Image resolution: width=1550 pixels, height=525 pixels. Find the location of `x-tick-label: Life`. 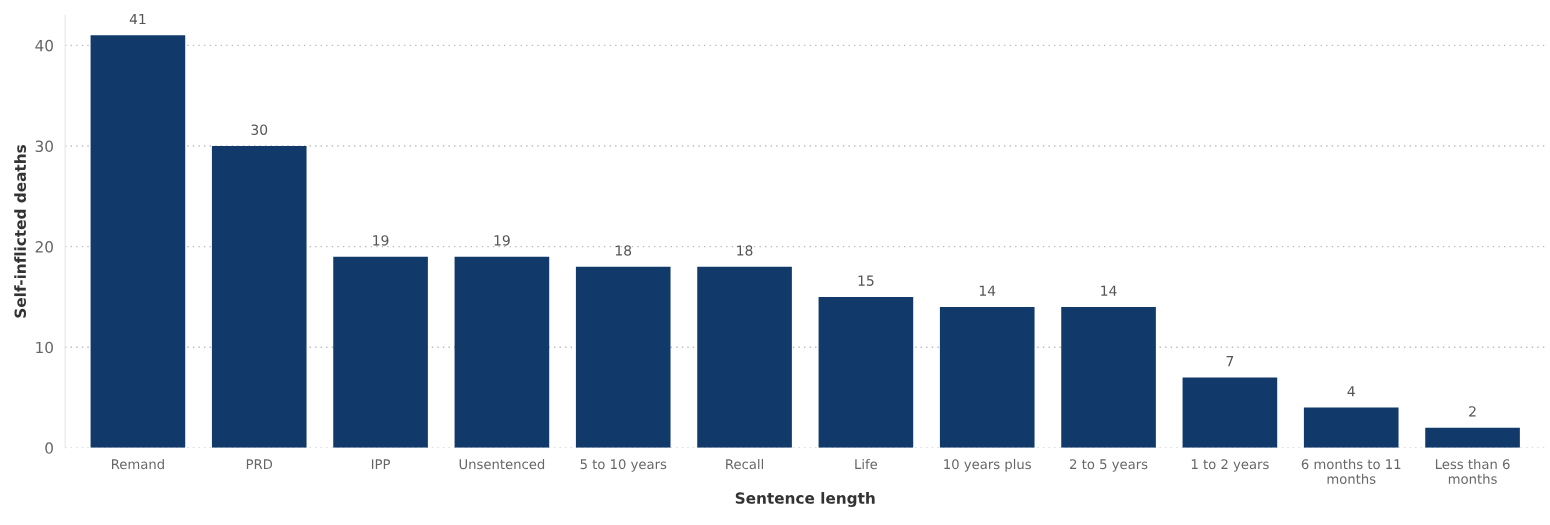

x-tick-label: Life is located at coordinates (866, 464).